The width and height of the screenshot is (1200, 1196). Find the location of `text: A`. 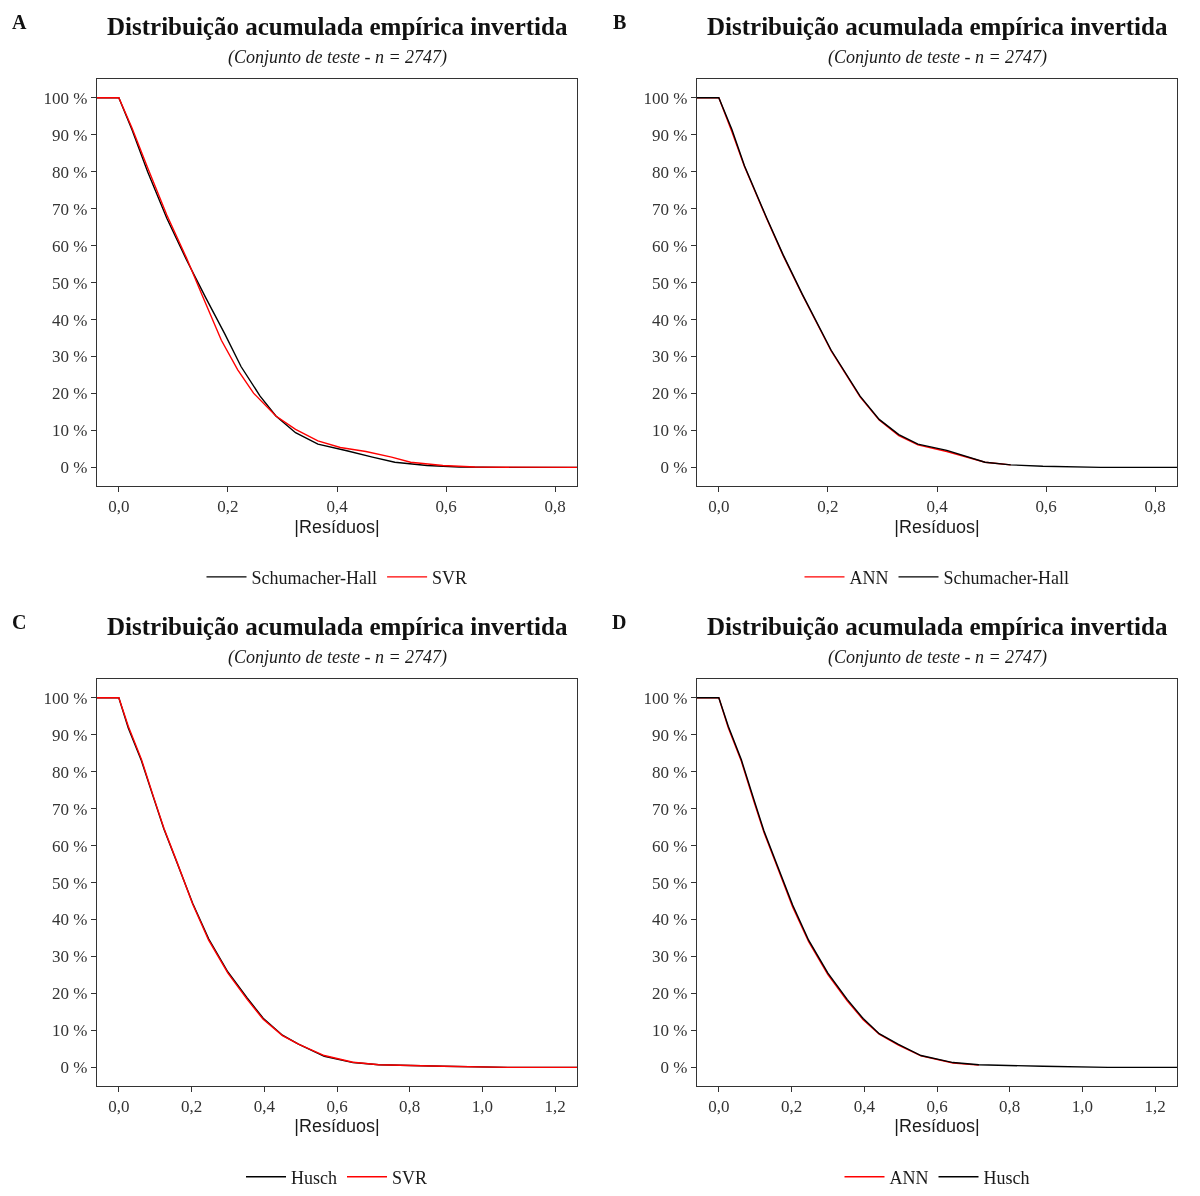

text: A is located at coordinates (19, 22).